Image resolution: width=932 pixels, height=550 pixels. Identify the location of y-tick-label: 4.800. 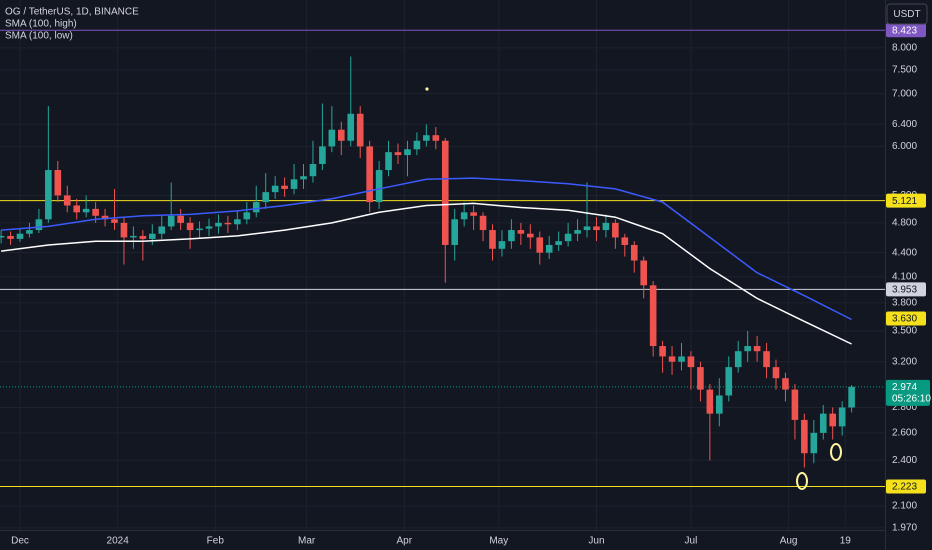
(904, 222).